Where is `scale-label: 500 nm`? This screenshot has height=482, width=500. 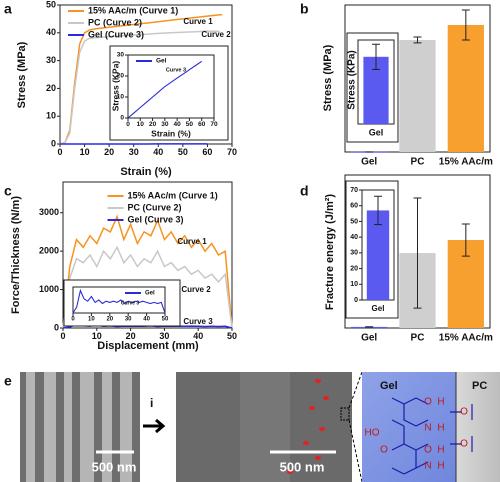 scale-label: 500 nm is located at coordinates (114, 466).